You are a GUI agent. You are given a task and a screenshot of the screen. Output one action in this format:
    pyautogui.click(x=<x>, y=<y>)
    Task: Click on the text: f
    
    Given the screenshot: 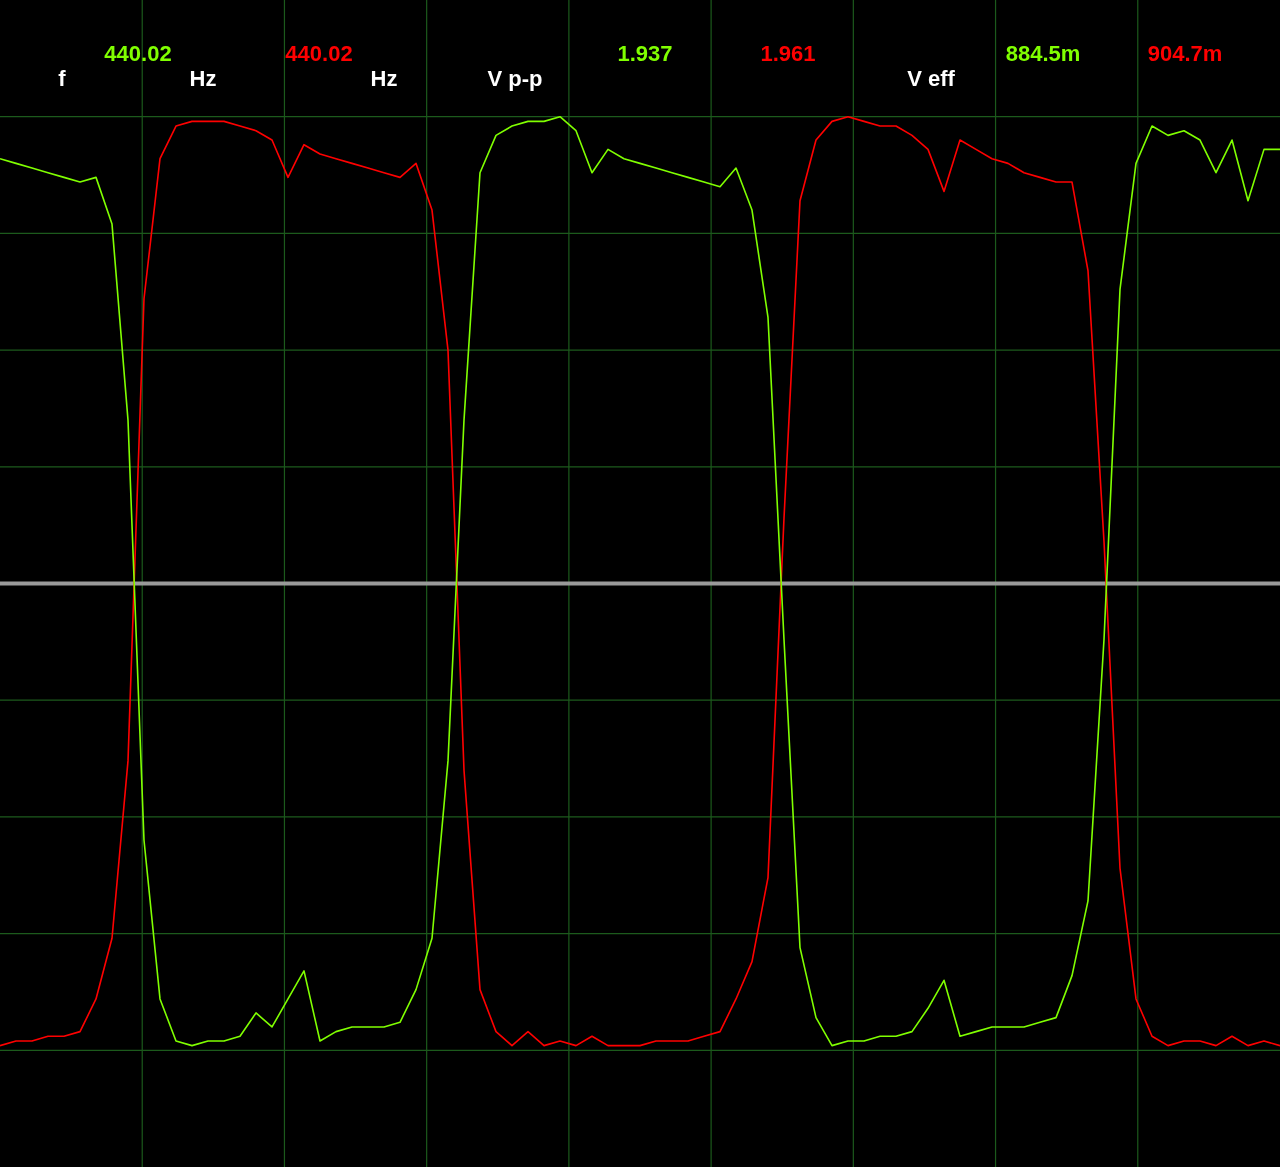 What is the action you would take?
    pyautogui.click(x=62, y=79)
    